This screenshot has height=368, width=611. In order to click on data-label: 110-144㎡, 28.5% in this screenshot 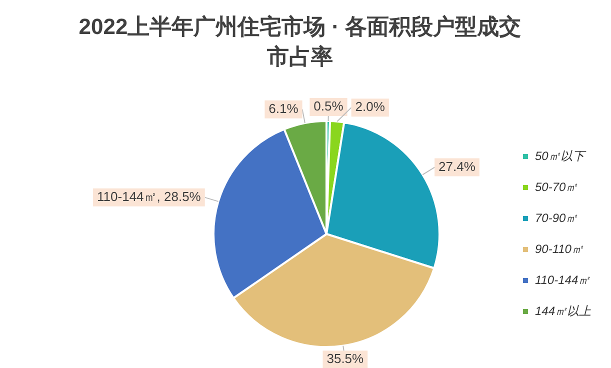, I will do `click(149, 196)`.